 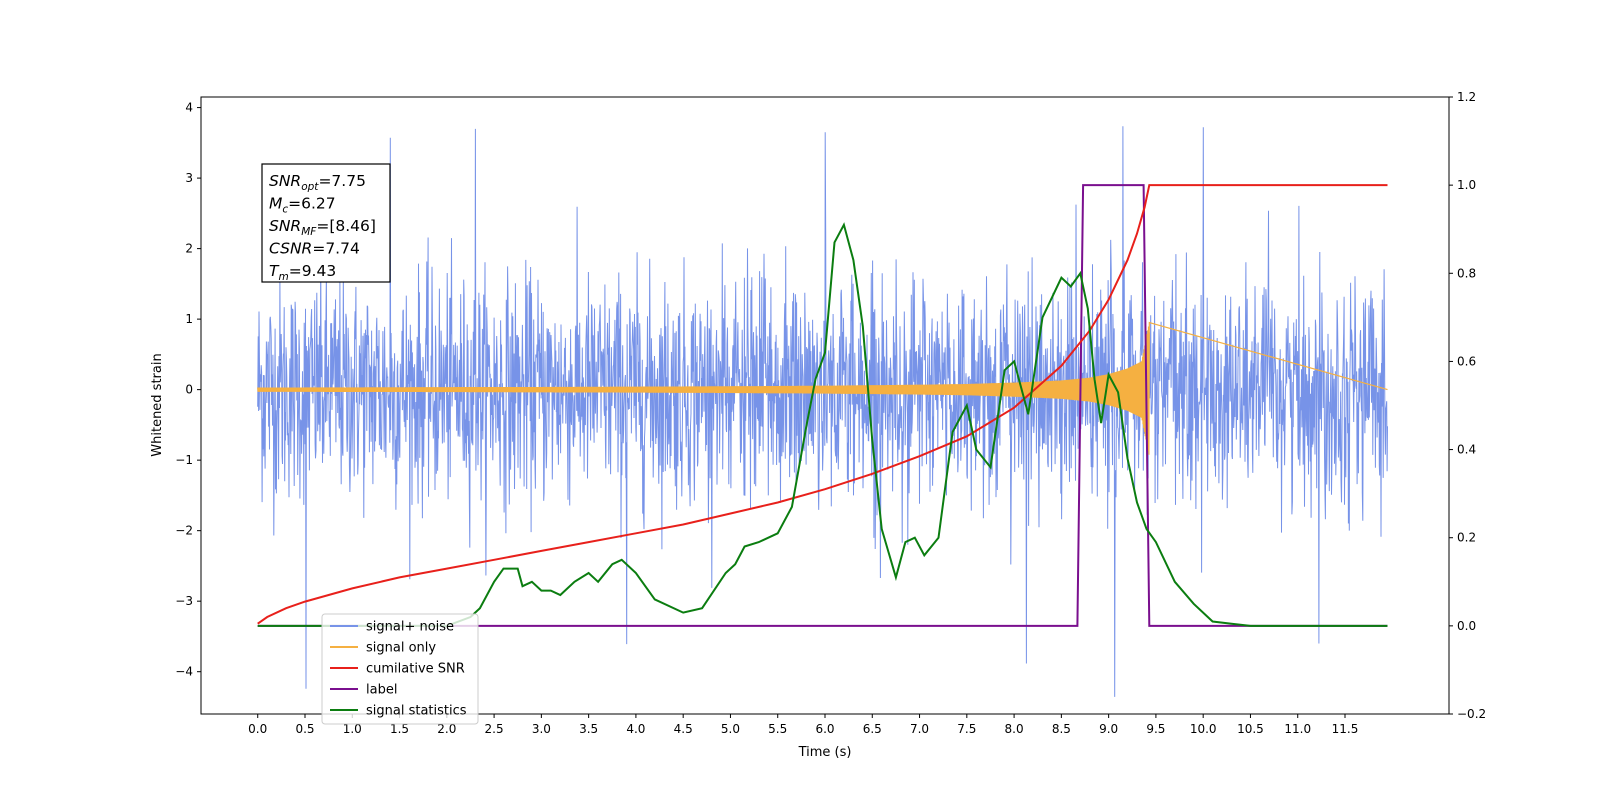 What do you see at coordinates (1466, 538) in the screenshot?
I see `y2-tick-label: 0.2` at bounding box center [1466, 538].